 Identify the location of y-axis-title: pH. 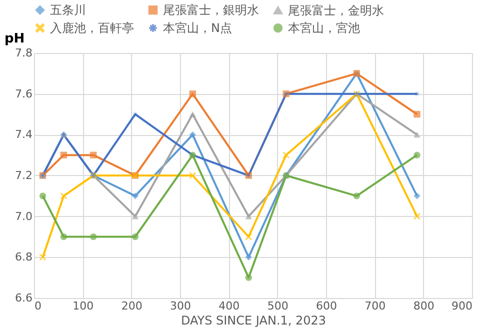
(14, 39).